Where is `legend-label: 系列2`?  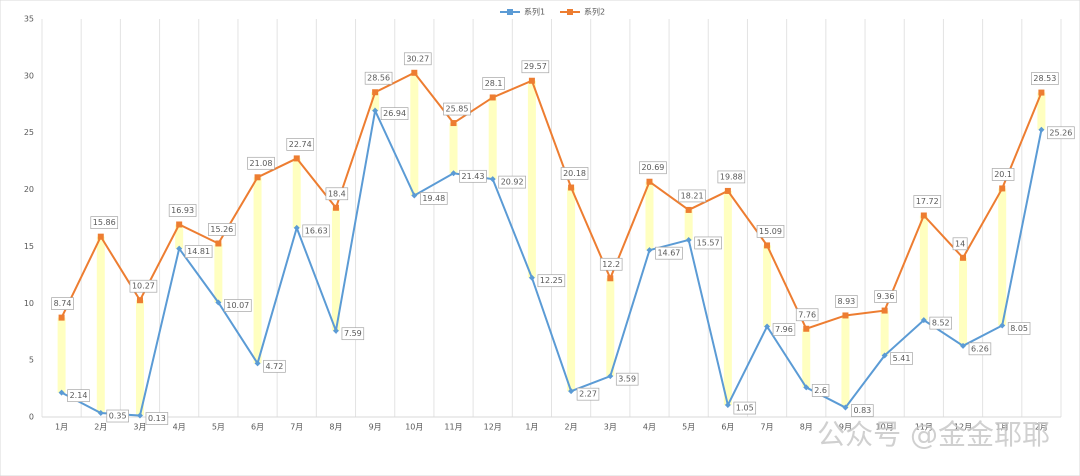
legend-label: 系列2 is located at coordinates (594, 12).